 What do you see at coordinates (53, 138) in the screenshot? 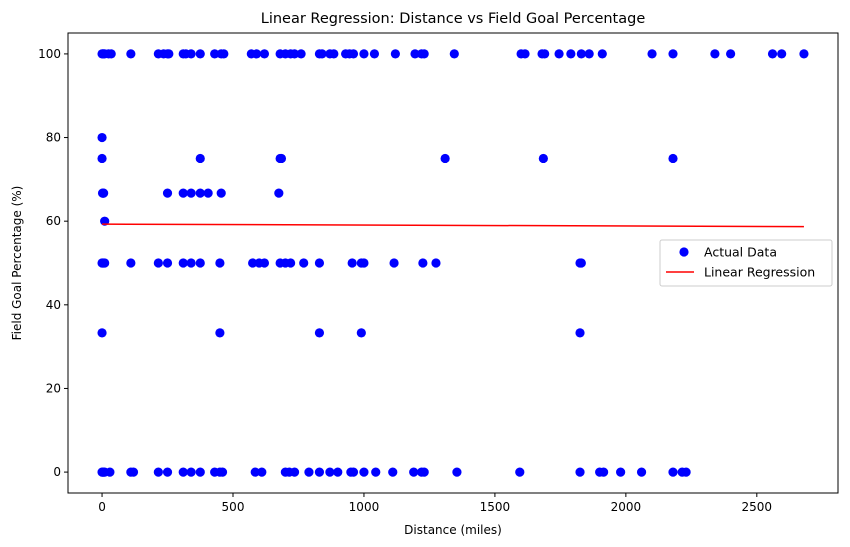
I see `y-tick-label: 80` at bounding box center [53, 138].